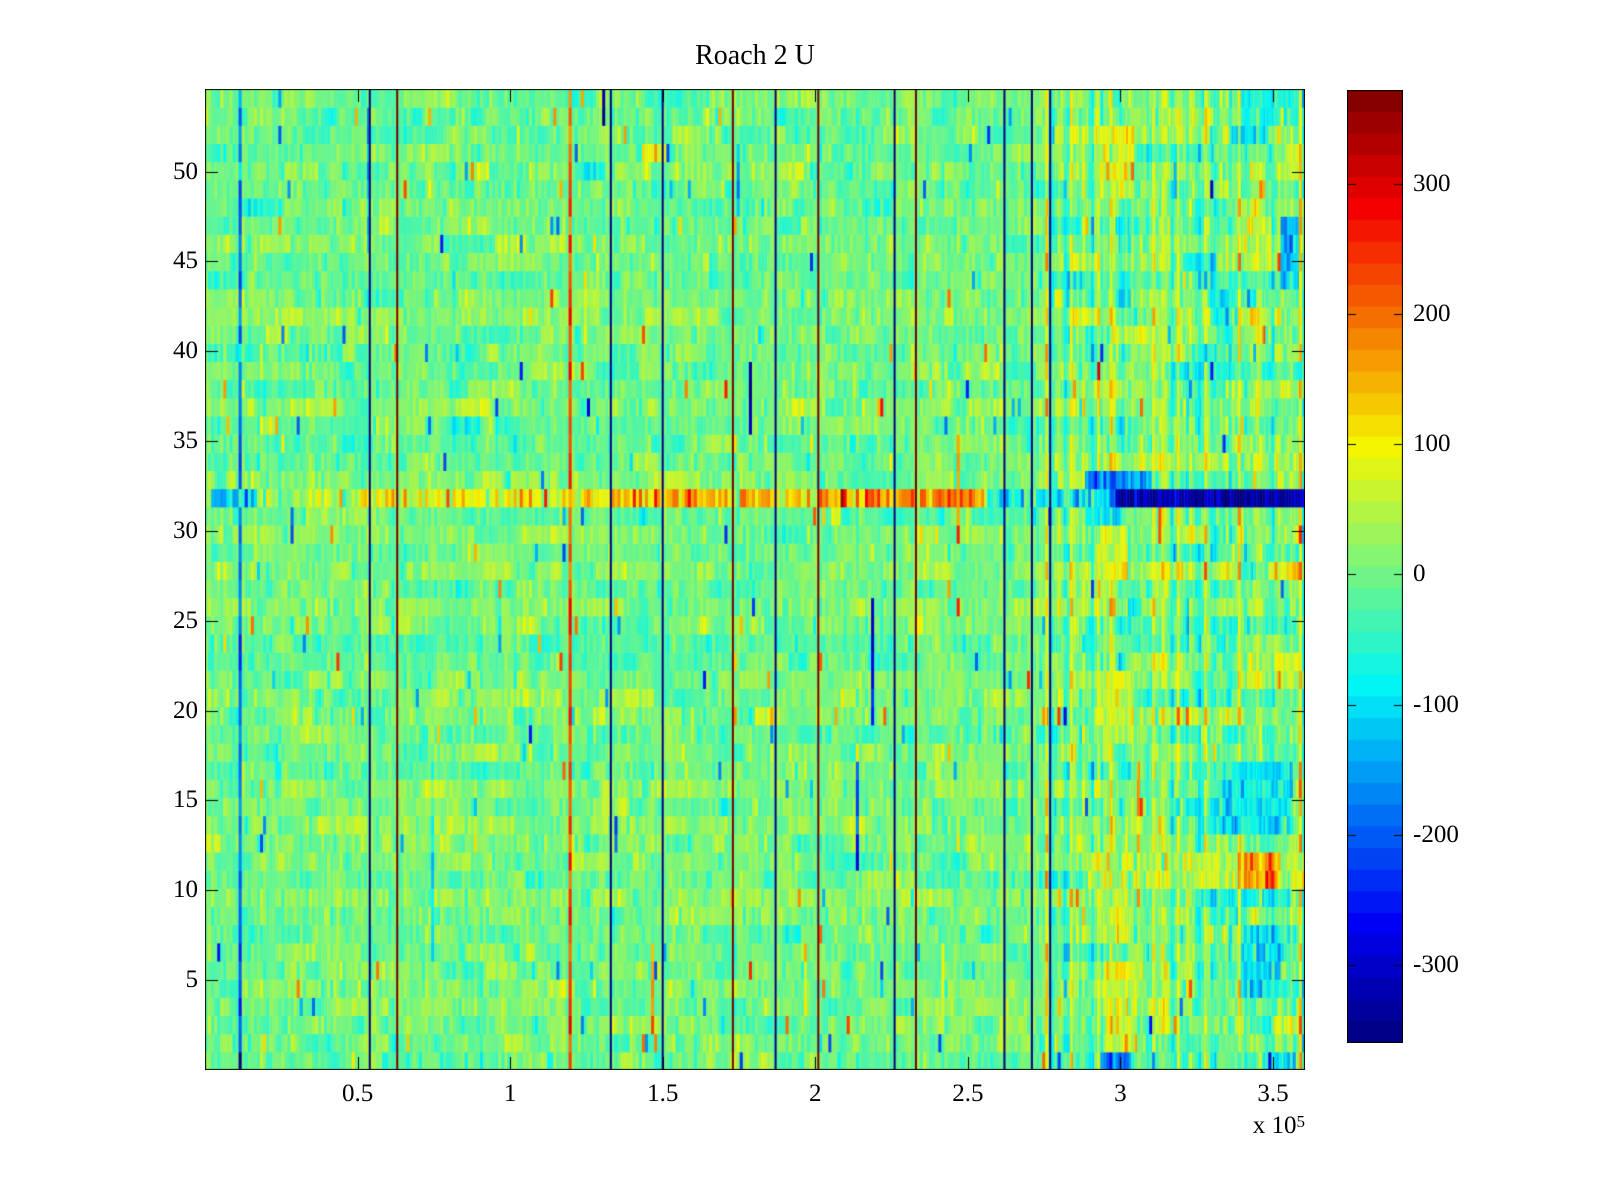  What do you see at coordinates (1436, 704) in the screenshot?
I see `colorbar-tick-label: -100` at bounding box center [1436, 704].